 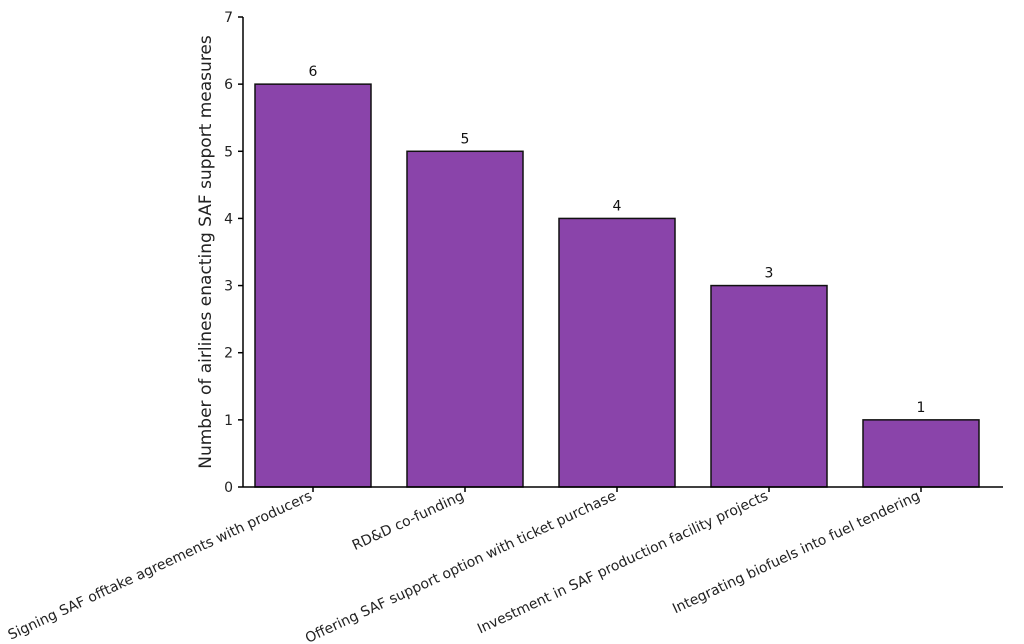 I want to click on y-tick-label: 2, so click(x=228, y=354).